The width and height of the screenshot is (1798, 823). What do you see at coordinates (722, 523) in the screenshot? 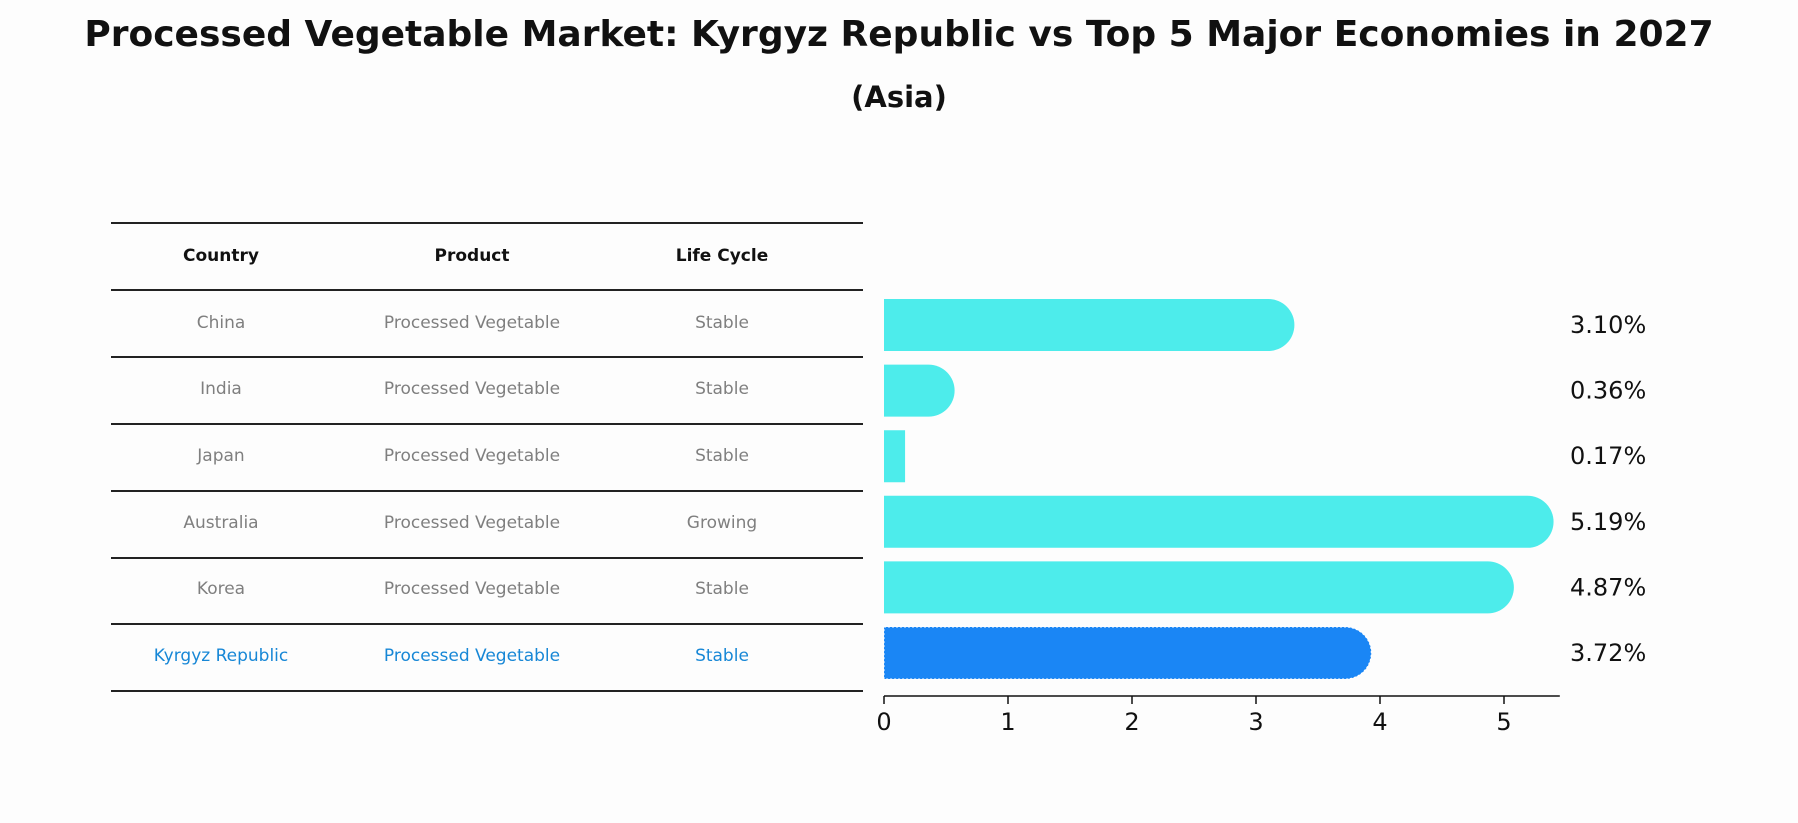
I see `table-cell-life-cycle: Growing` at bounding box center [722, 523].